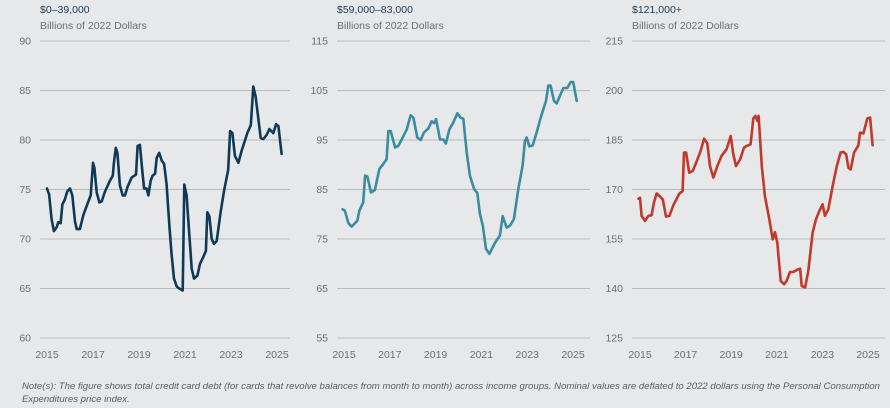  I want to click on y-tick-label: 215, so click(614, 42).